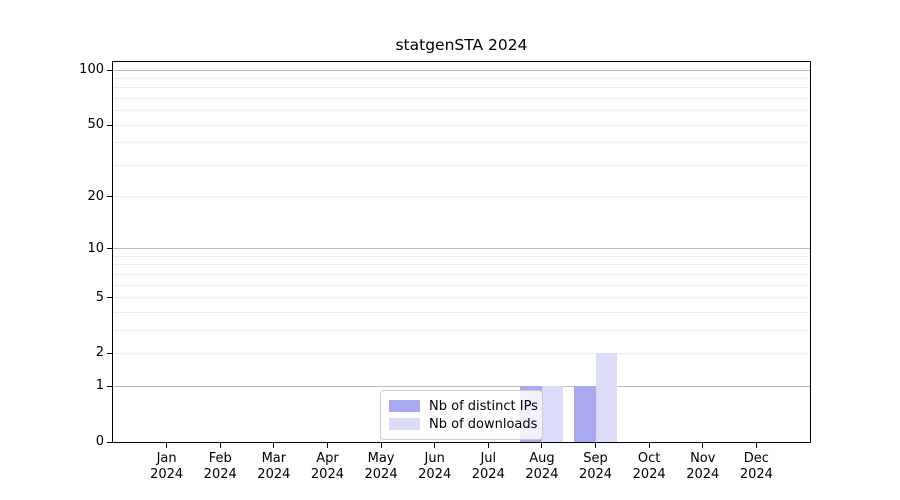 The width and height of the screenshot is (900, 500). What do you see at coordinates (756, 458) in the screenshot?
I see `x-tick-month: Dec` at bounding box center [756, 458].